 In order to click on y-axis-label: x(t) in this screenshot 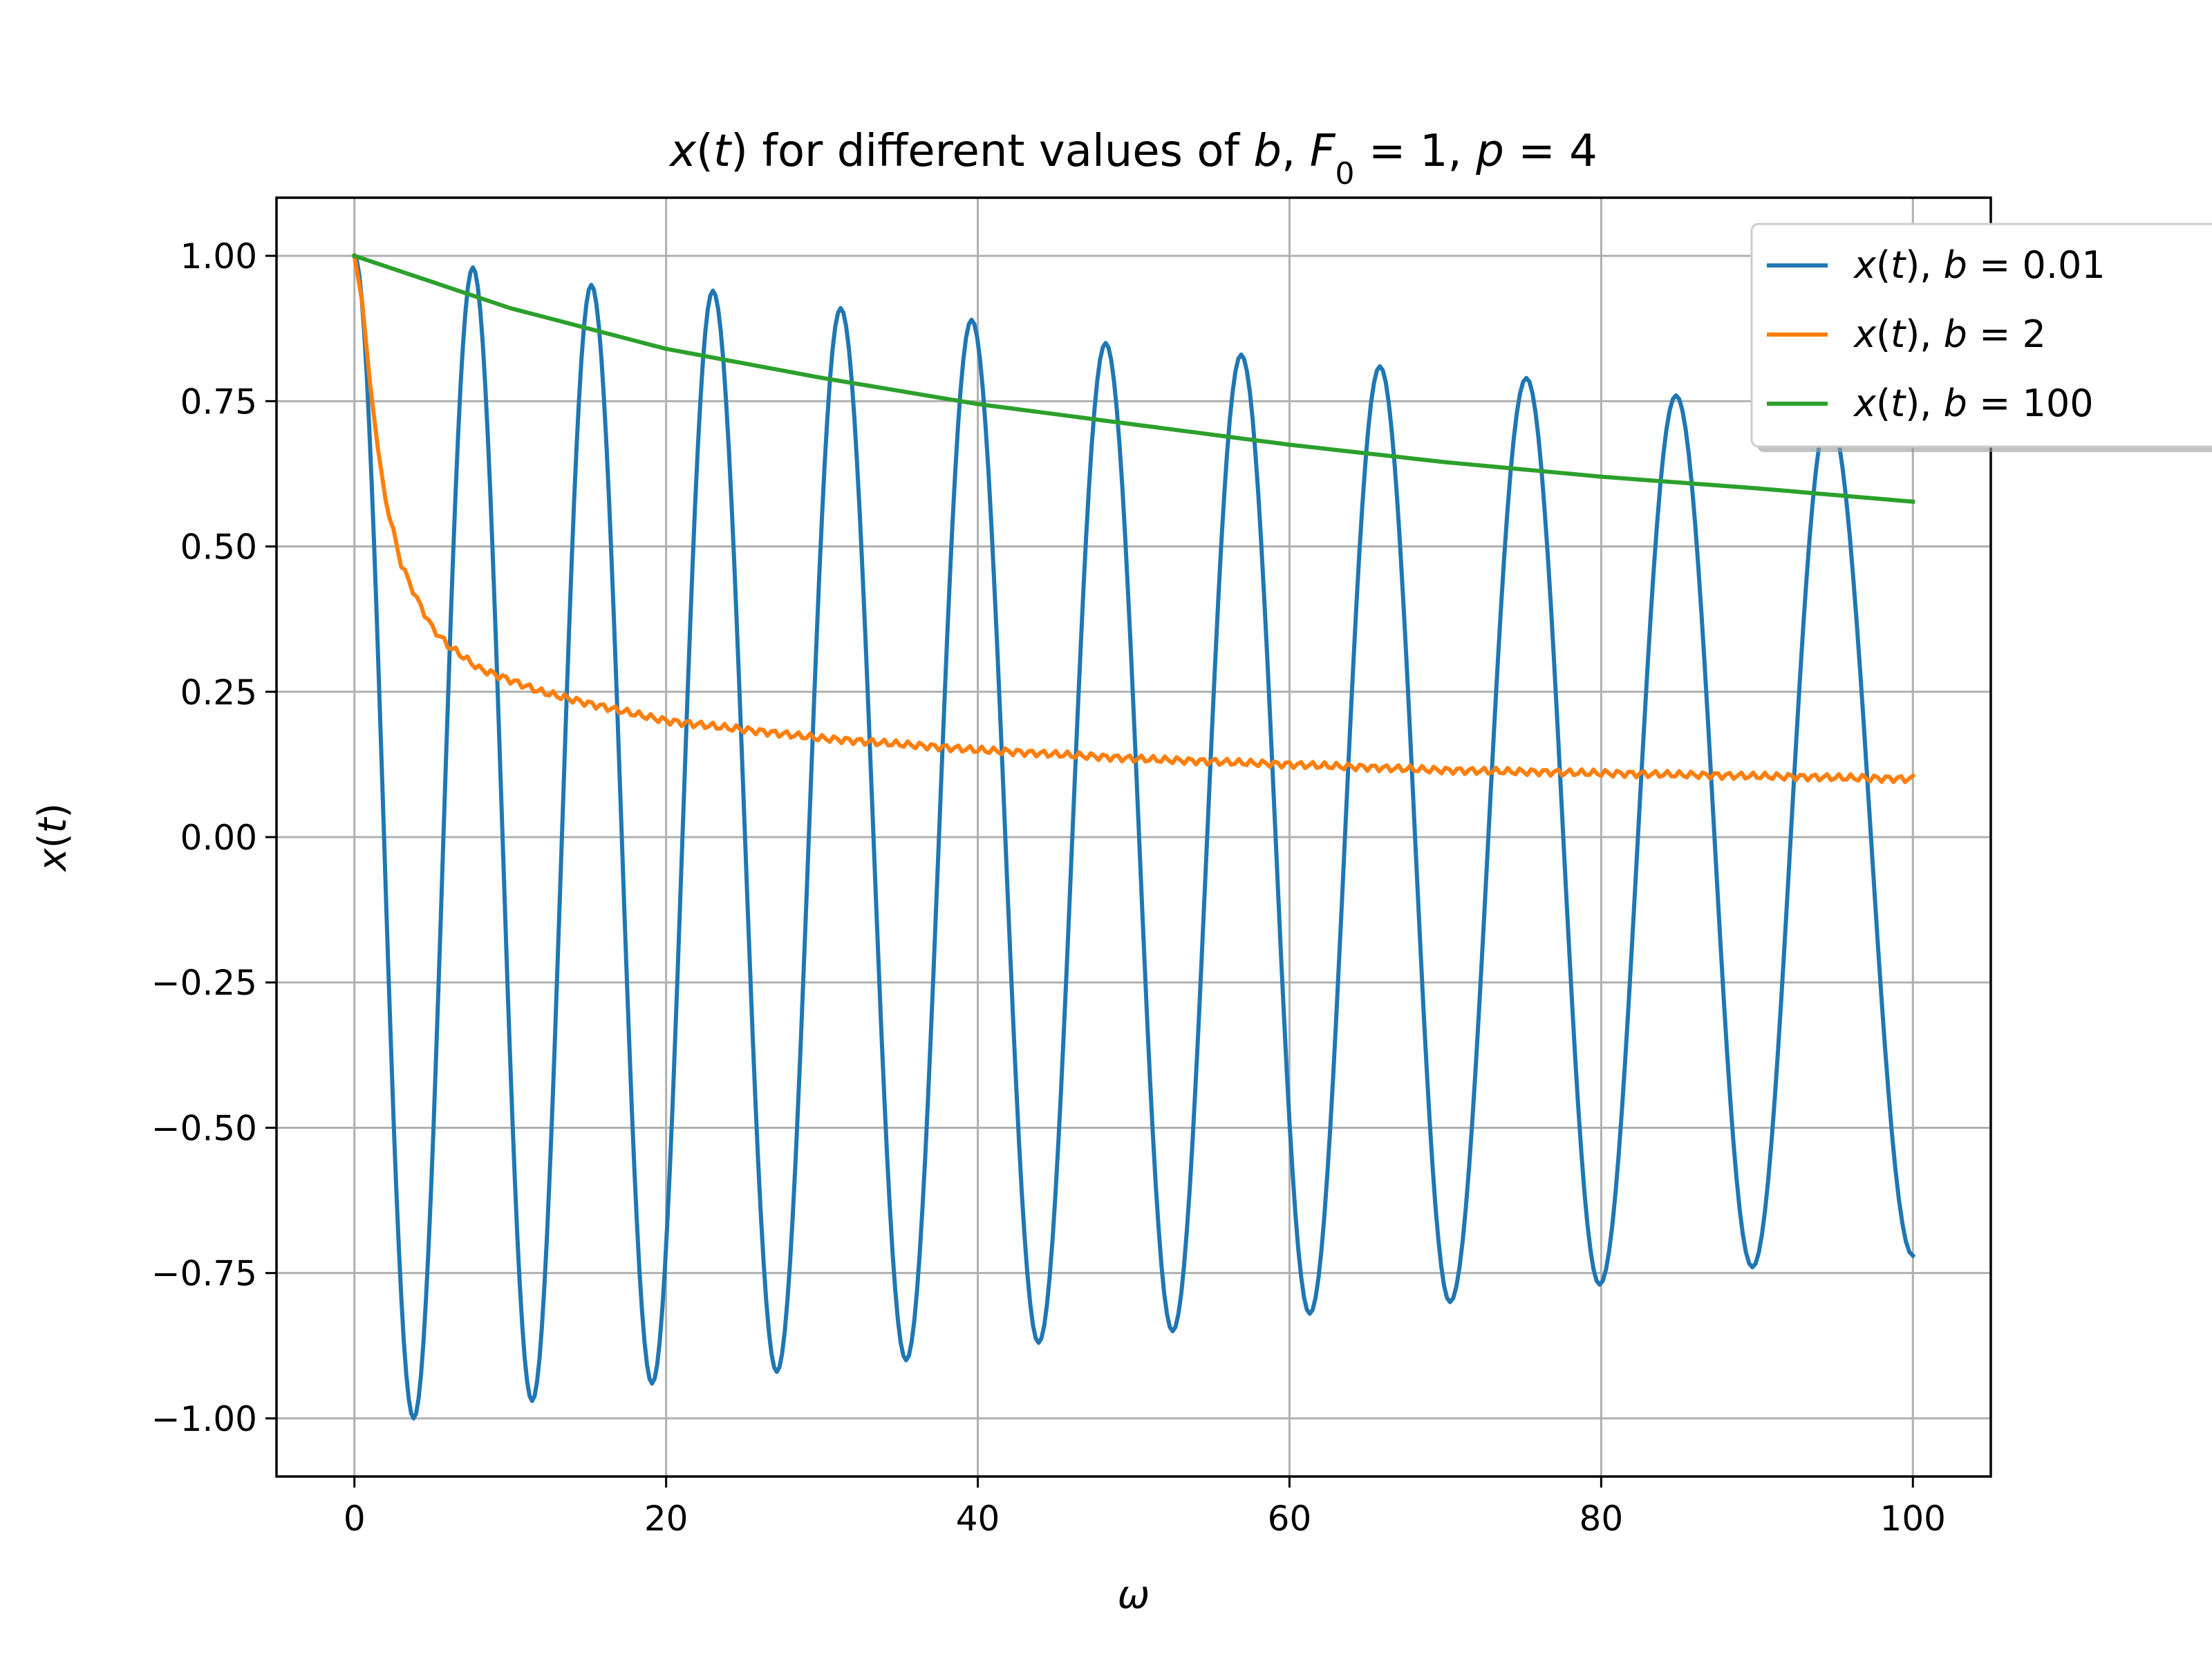, I will do `click(53, 838)`.